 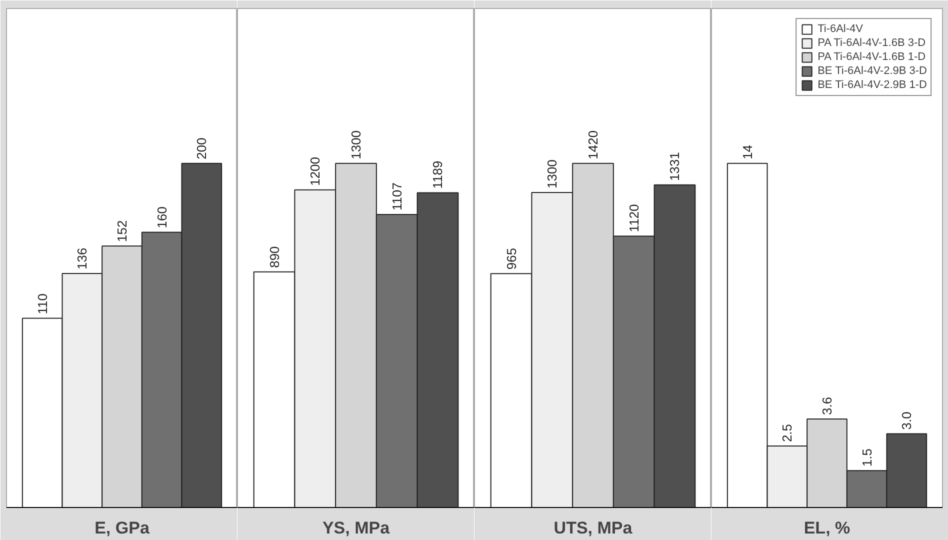 What do you see at coordinates (438, 174) in the screenshot?
I see `data-label: 1189` at bounding box center [438, 174].